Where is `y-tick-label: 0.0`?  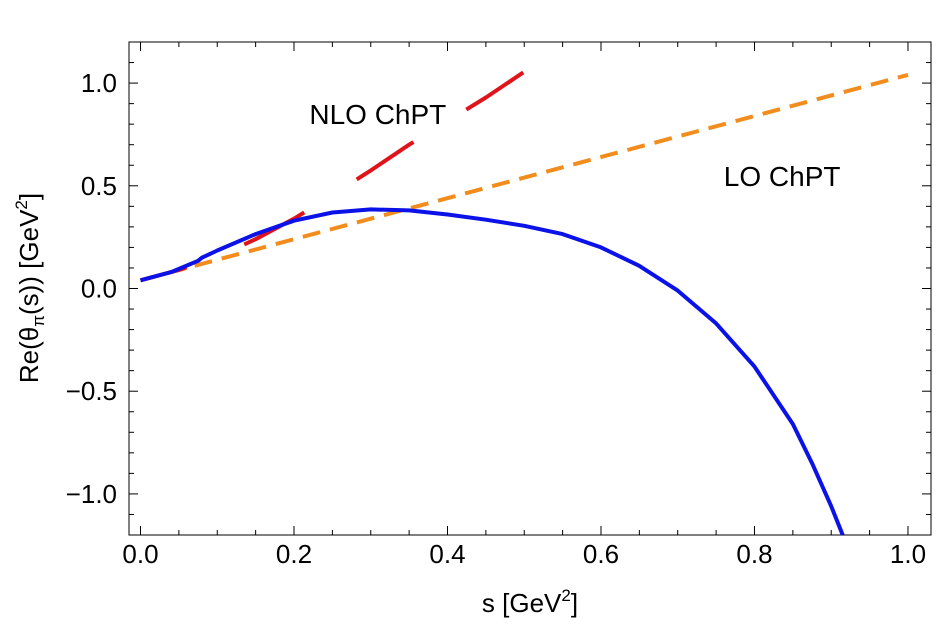
y-tick-label: 0.0 is located at coordinates (99, 289).